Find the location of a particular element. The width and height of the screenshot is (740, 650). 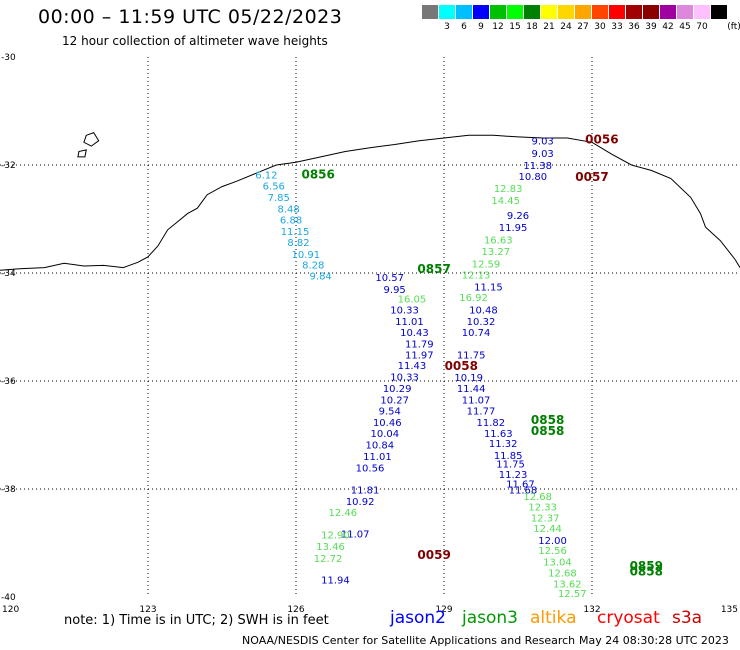

pass-time-label: 0859 is located at coordinates (646, 566).